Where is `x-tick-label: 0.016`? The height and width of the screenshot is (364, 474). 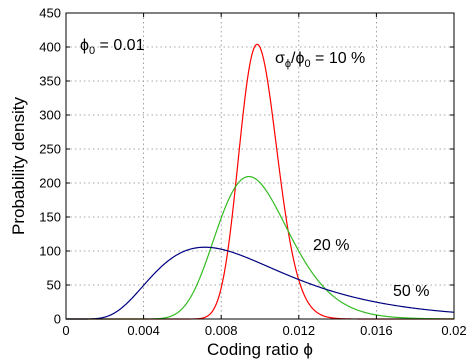 x-tick-label: 0.016 is located at coordinates (376, 330).